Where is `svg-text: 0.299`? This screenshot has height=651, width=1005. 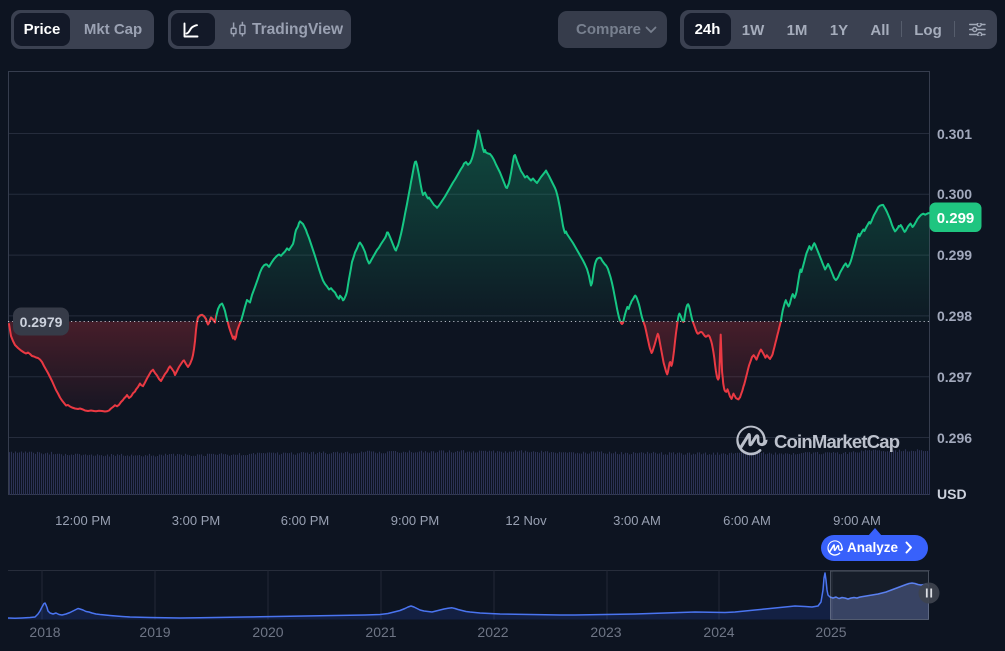
svg-text: 0.299 is located at coordinates (956, 218).